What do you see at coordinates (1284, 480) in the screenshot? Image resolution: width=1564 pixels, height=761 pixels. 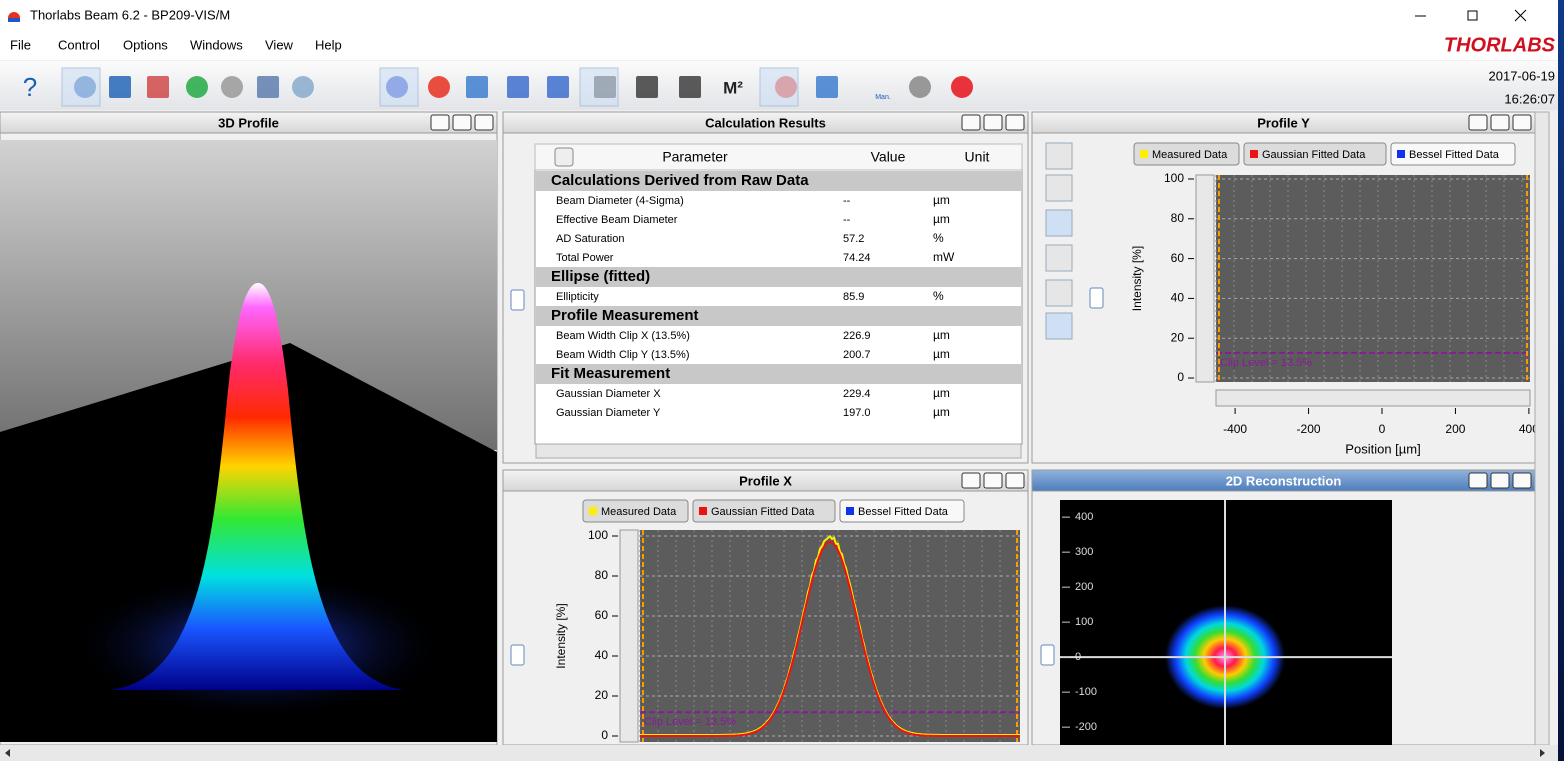 I see `panel-title: 2D Reconstruction` at bounding box center [1284, 480].